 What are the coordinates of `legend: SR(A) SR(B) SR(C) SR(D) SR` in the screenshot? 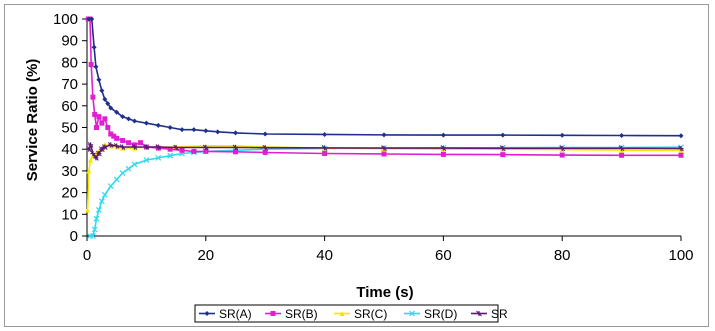 It's located at (351, 313).